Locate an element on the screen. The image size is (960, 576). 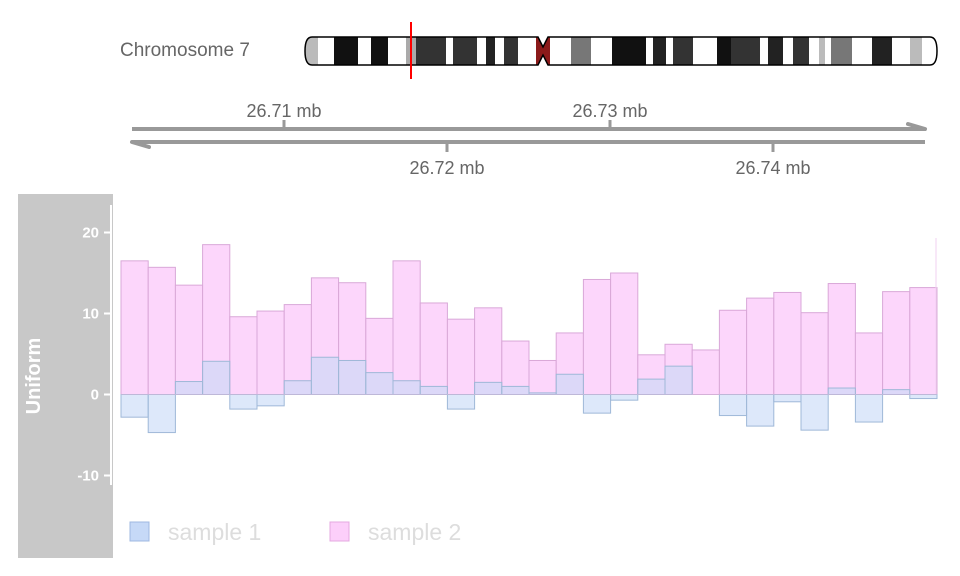
y-axis: 20 10 0 -10 is located at coordinates (94, 355).